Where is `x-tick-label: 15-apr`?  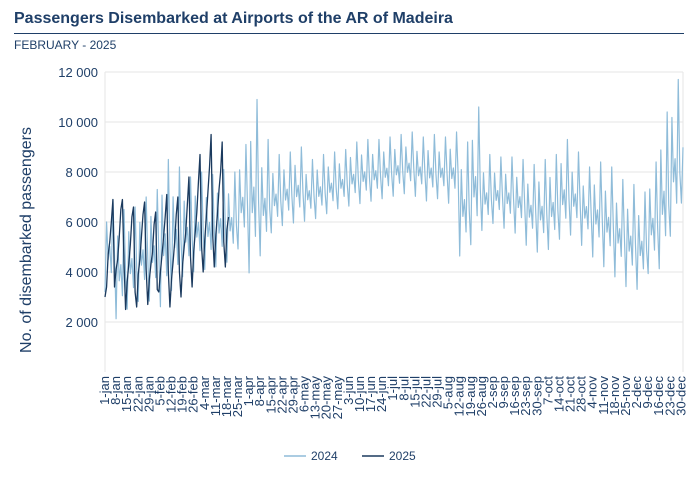 x-tick-label: 15-apr is located at coordinates (270, 394).